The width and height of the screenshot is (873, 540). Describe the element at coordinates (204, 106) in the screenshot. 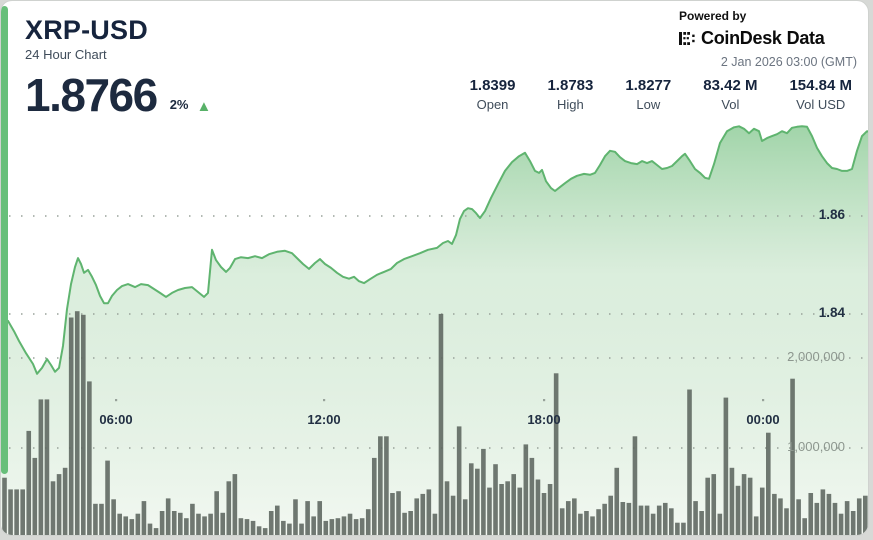

I see `up-triangle-icon: ▲` at that location.